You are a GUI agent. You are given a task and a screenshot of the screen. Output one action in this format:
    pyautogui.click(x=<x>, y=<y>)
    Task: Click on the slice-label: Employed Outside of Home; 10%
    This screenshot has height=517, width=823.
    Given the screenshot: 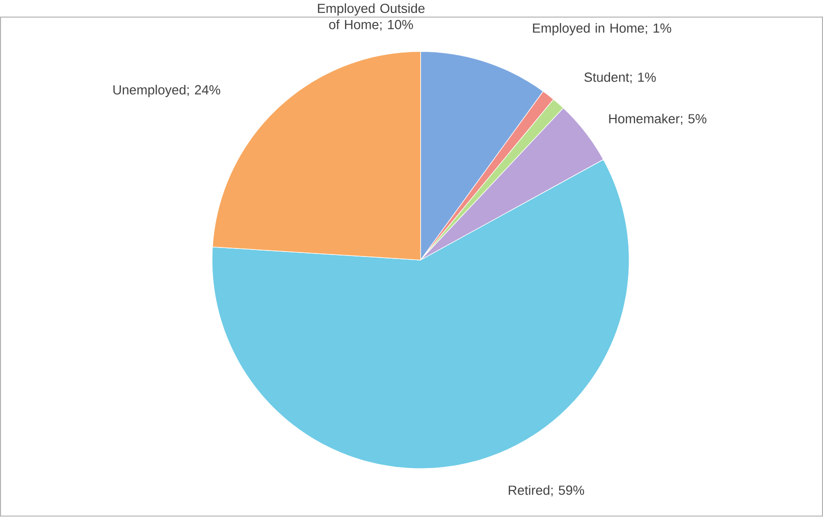 What is the action you would take?
    pyautogui.click(x=371, y=17)
    